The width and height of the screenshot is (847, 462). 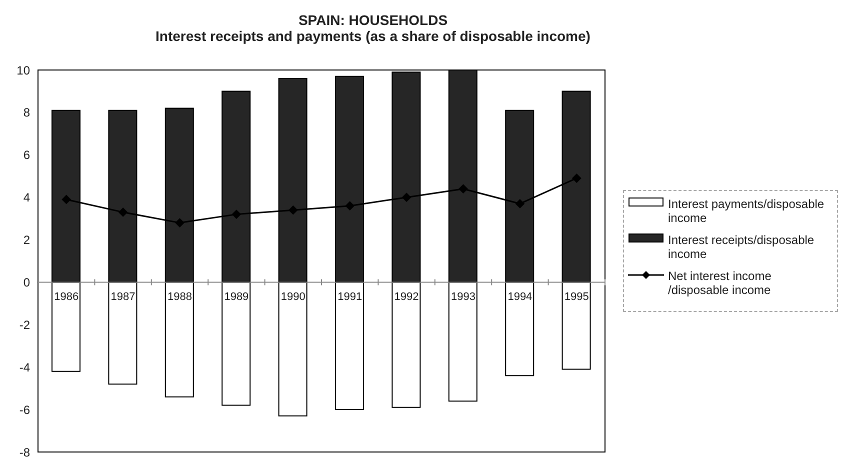 I want to click on chart-title: SPAIN: HOUSEHOLDS, so click(x=373, y=20).